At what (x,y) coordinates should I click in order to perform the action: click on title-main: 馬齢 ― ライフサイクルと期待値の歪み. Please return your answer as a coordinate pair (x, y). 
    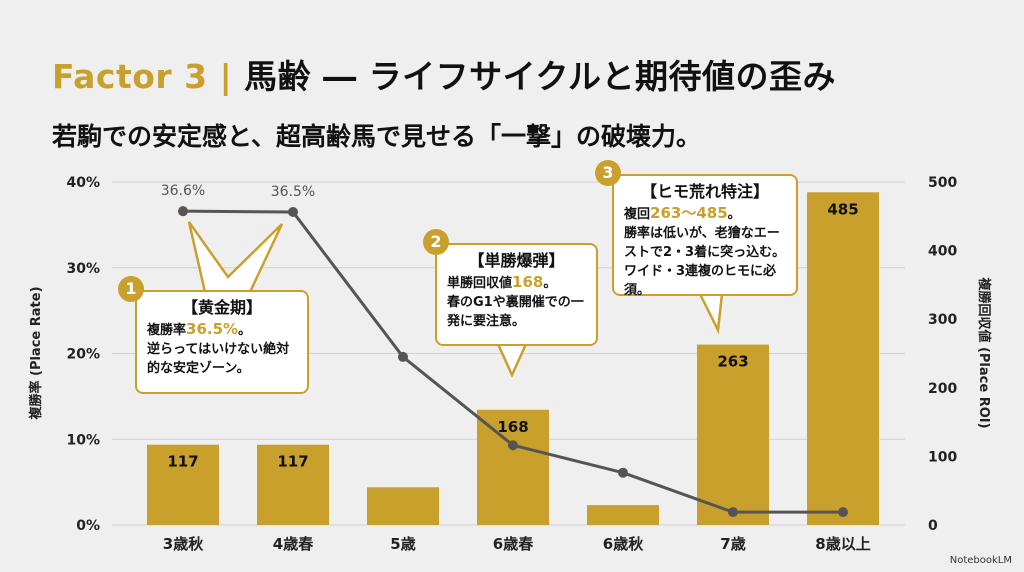
    Looking at the image, I should click on (534, 76).